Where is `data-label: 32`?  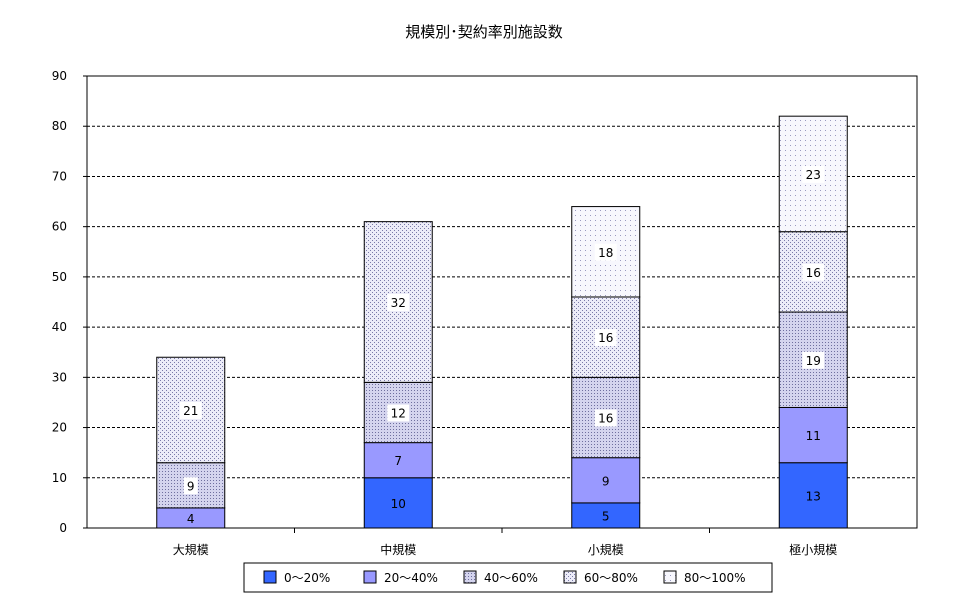
data-label: 32 is located at coordinates (398, 303).